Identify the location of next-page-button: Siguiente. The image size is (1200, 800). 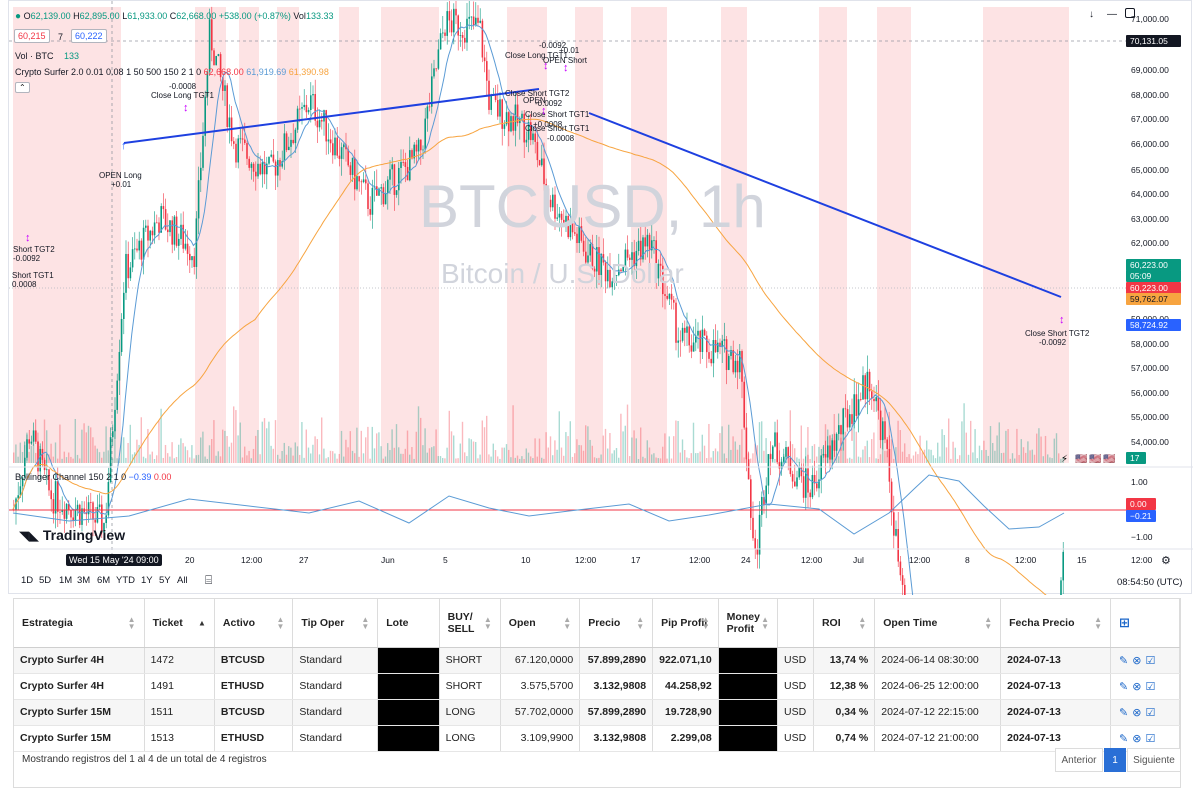
(1154, 760).